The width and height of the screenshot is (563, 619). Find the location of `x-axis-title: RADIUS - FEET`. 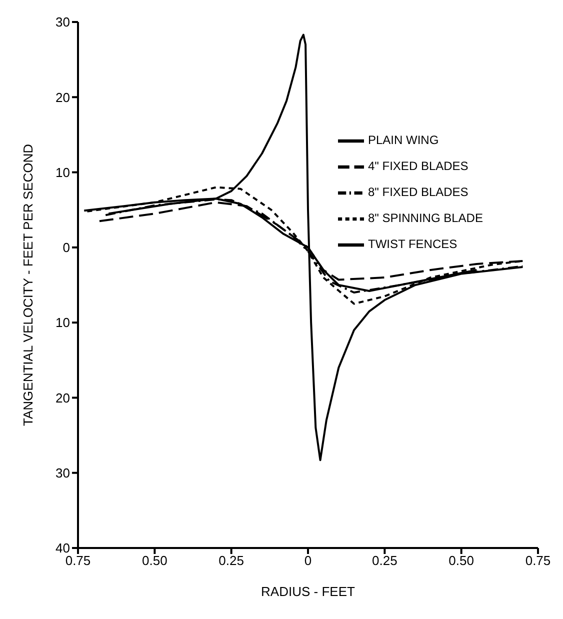

x-axis-title: RADIUS - FEET is located at coordinates (308, 591).